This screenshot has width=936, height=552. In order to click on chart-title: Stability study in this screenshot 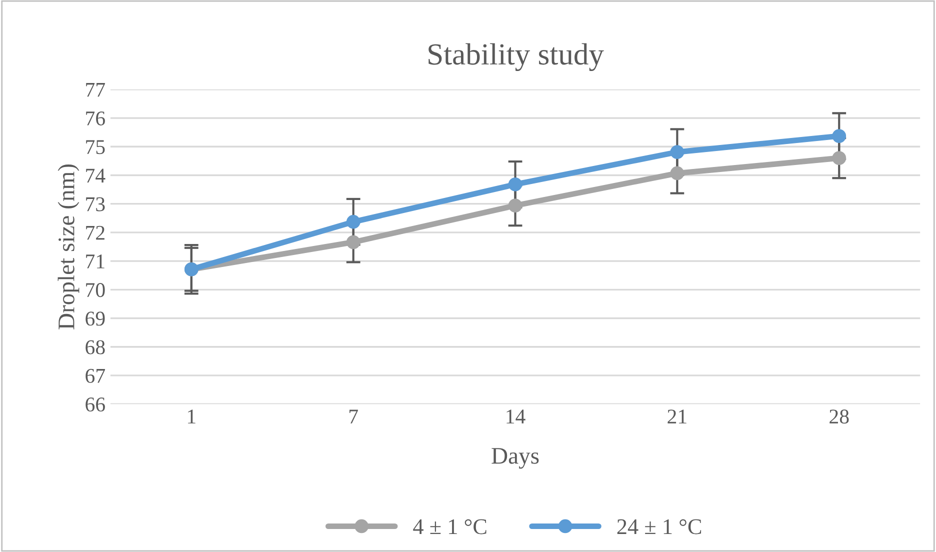, I will do `click(516, 57)`.